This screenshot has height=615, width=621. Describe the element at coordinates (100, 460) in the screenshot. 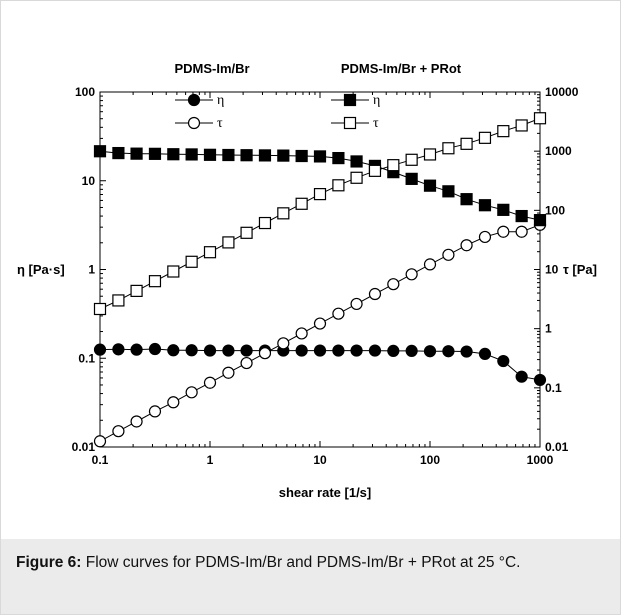

I see `x-tick-label: 0.1` at that location.